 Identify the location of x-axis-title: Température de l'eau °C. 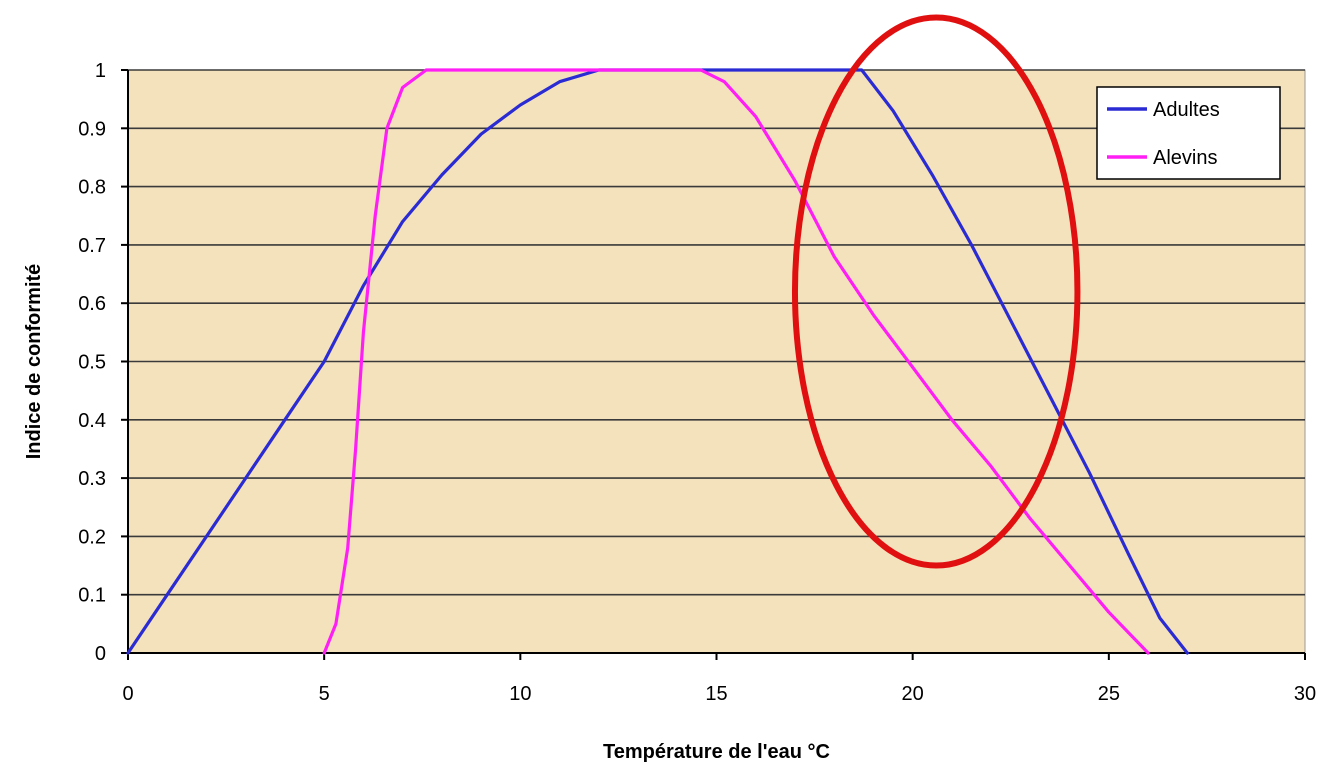
(716, 752).